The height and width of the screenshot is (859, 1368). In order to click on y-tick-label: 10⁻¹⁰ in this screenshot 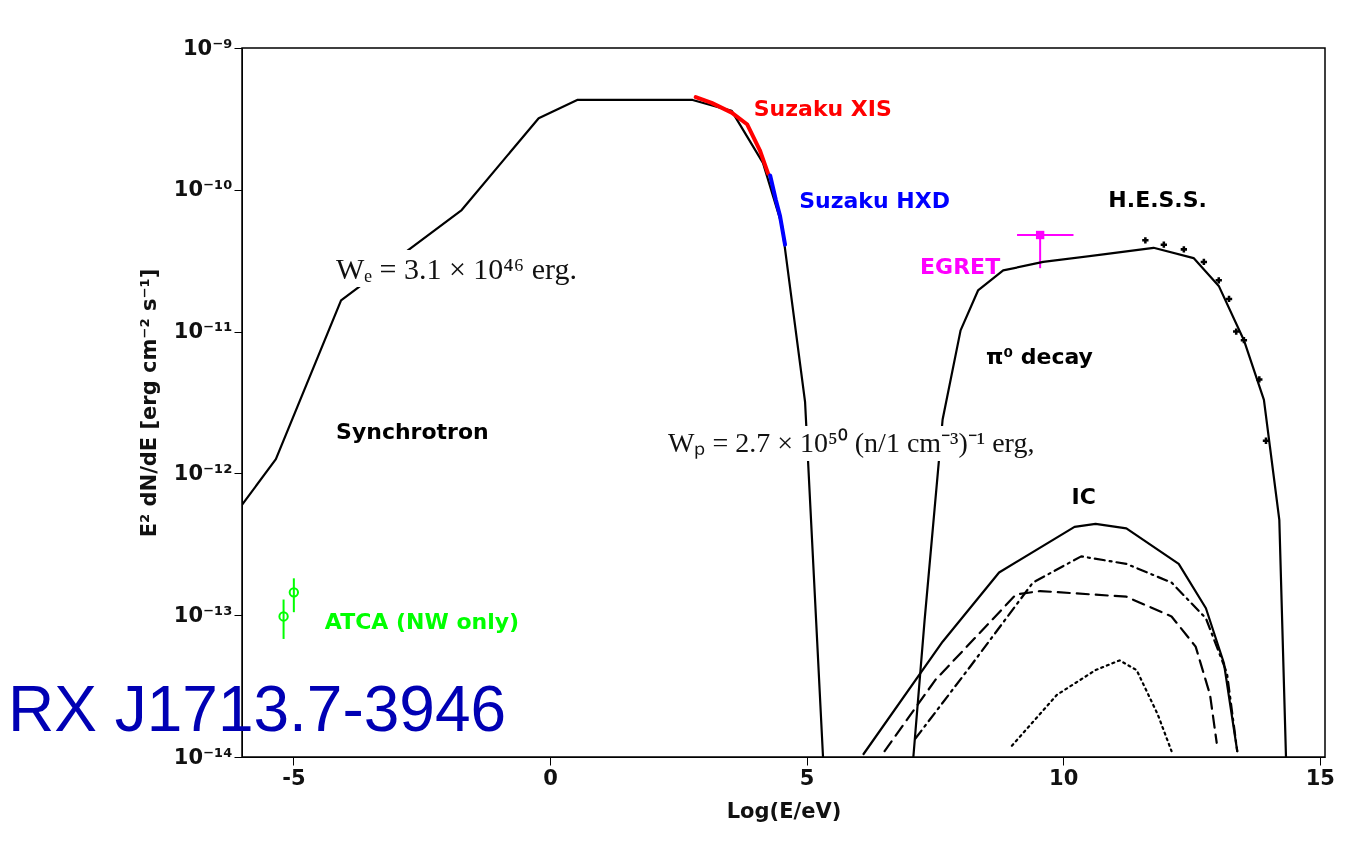, I will do `click(203, 189)`.